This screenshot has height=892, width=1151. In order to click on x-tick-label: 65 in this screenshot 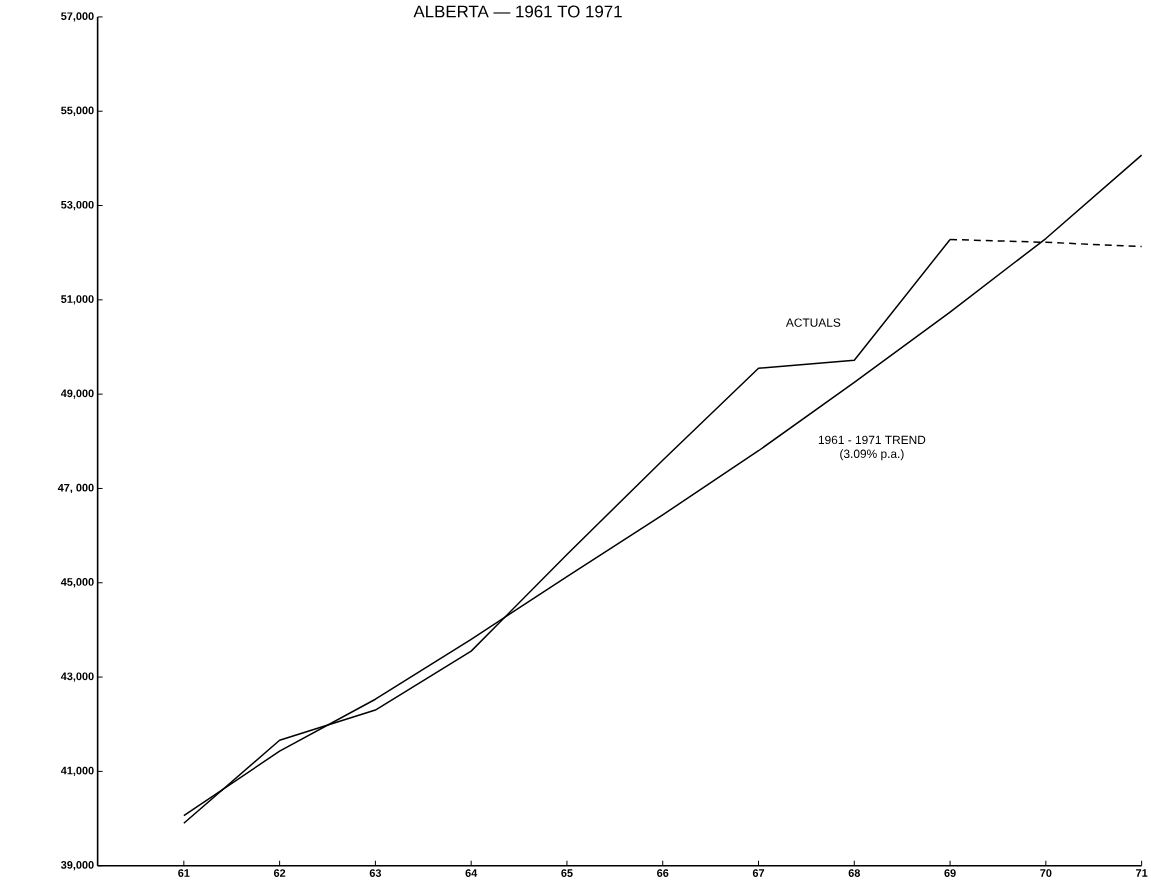, I will do `click(567, 873)`.